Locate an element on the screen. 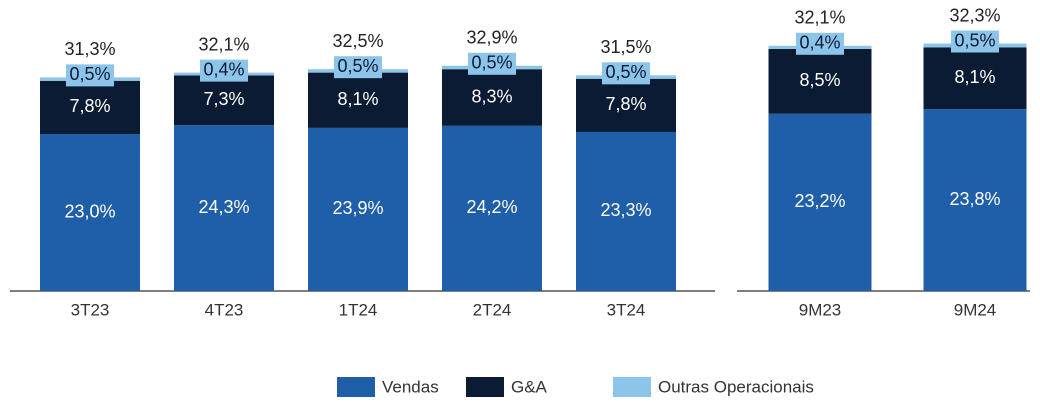 The image size is (1040, 407). data-label: 8,3% is located at coordinates (491, 96).